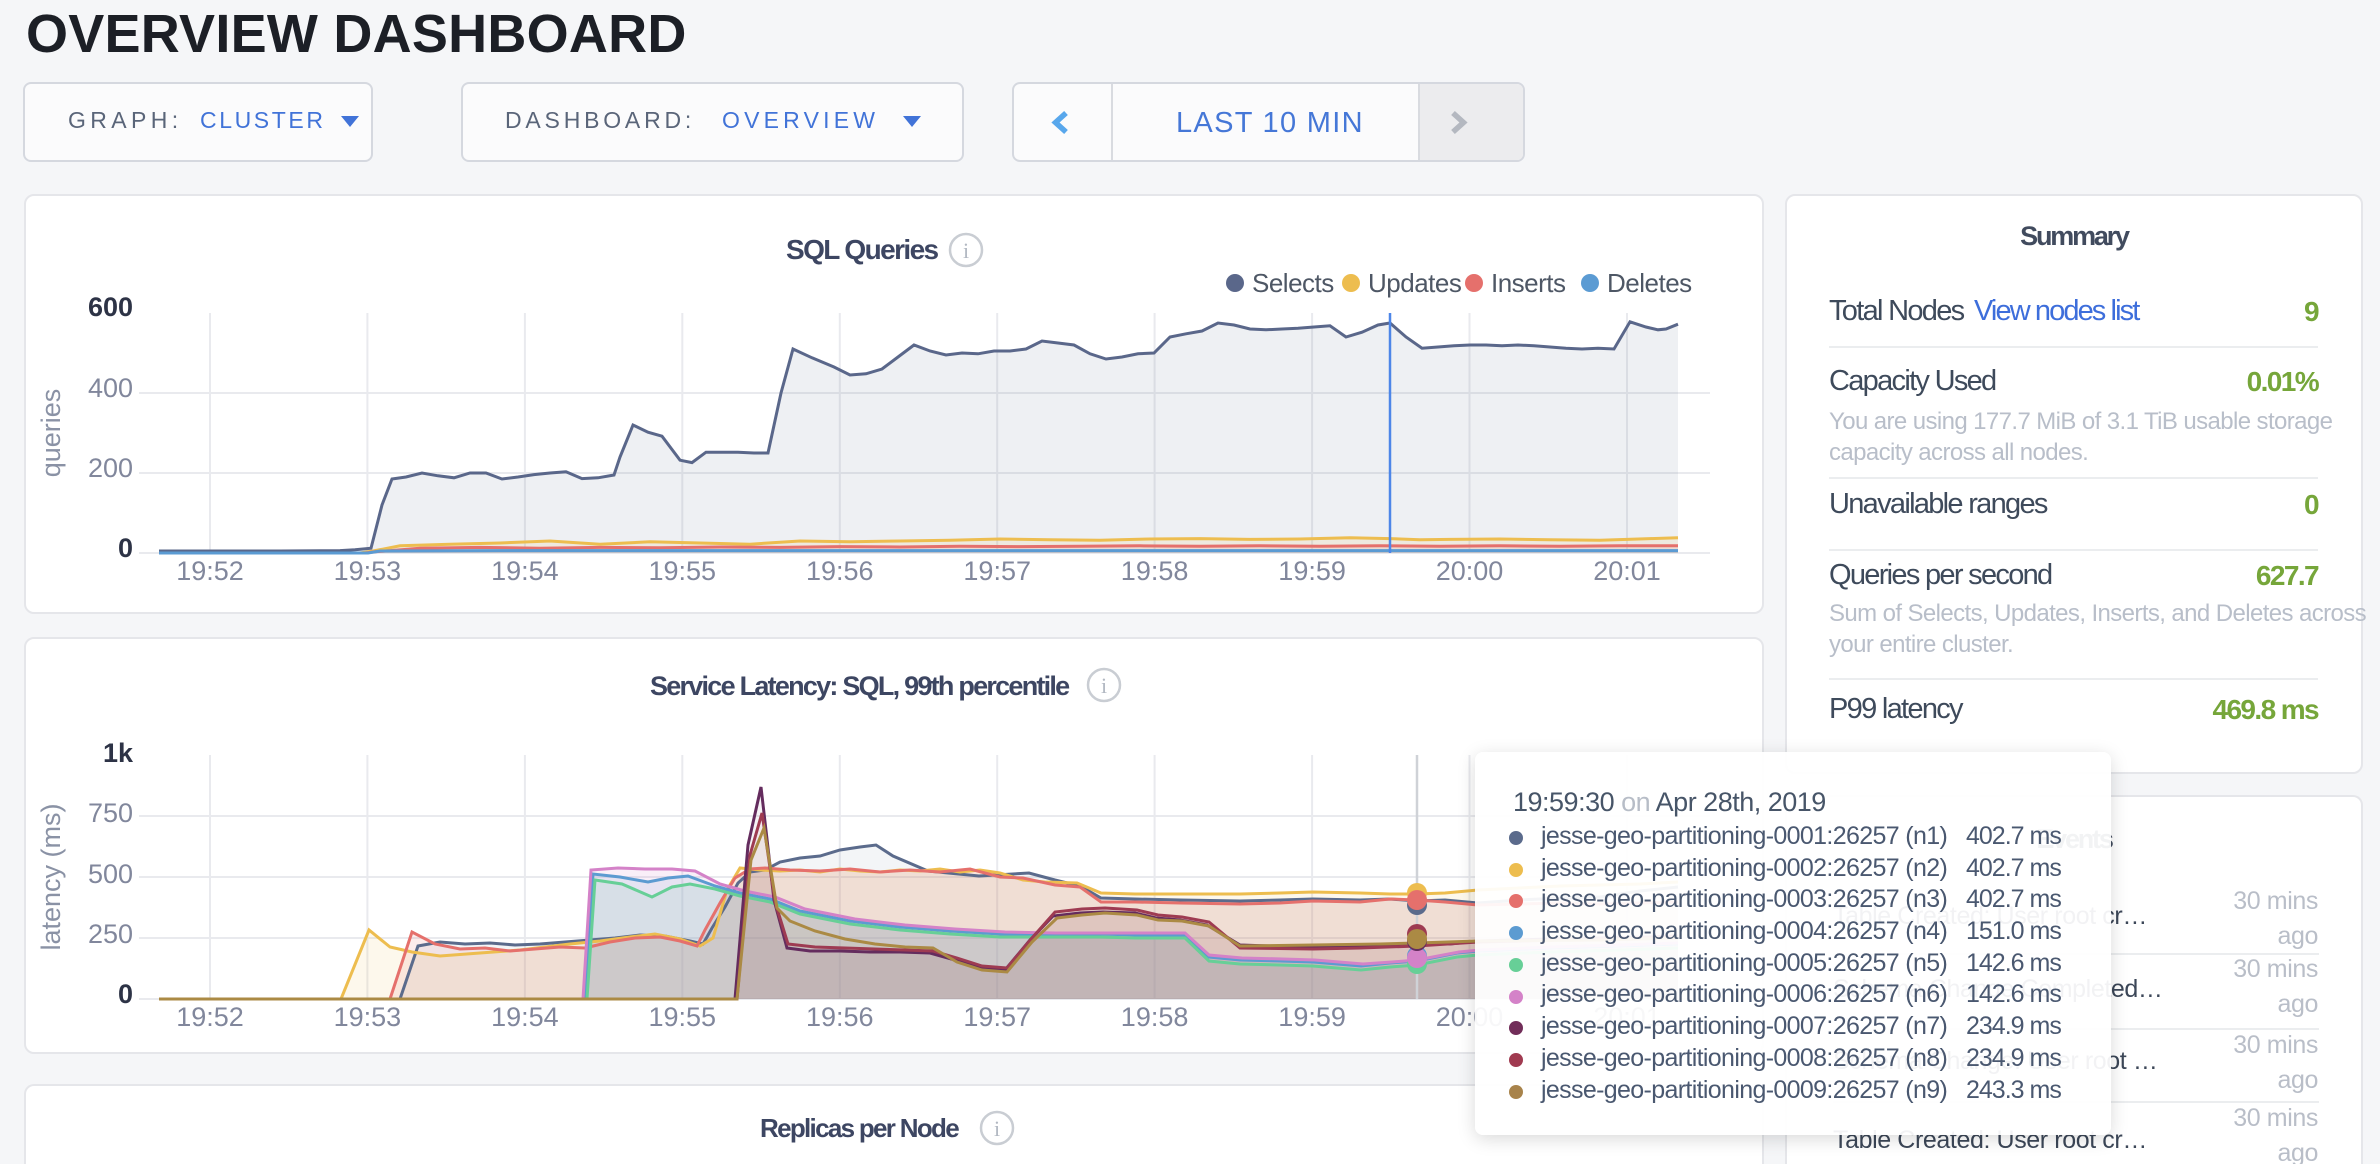  Describe the element at coordinates (859, 1128) in the screenshot. I see `svg-text: Replicas per Node` at that location.